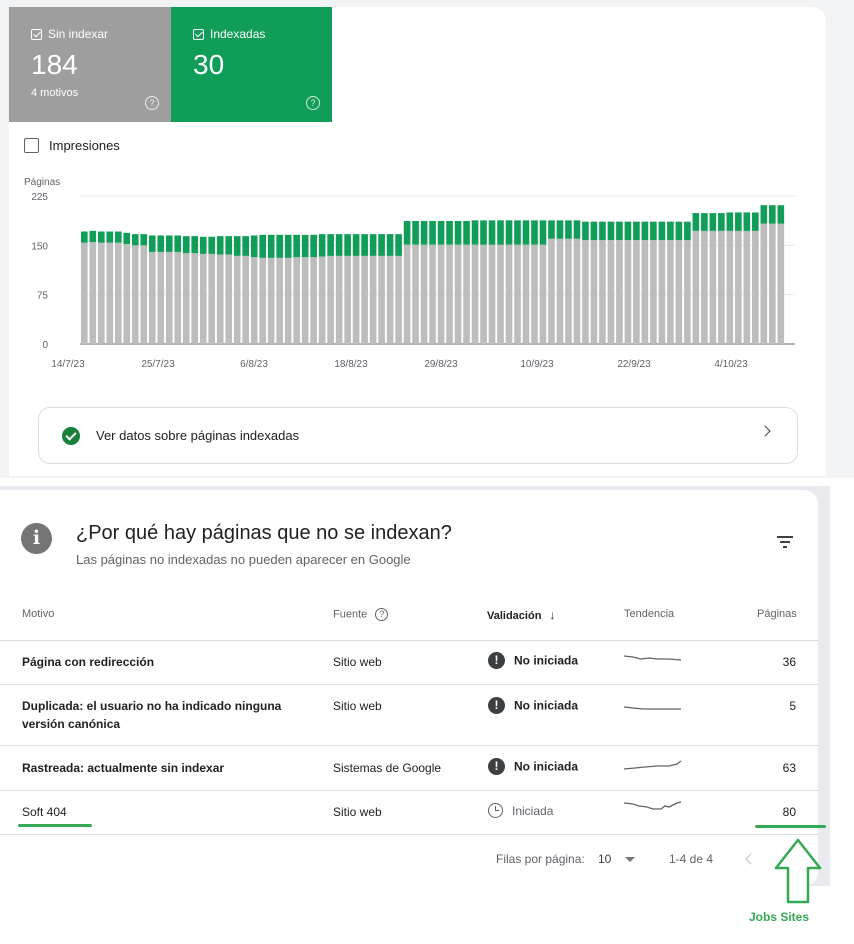 This screenshot has height=944, width=854. I want to click on header-validation: Validación ↓, so click(521, 615).